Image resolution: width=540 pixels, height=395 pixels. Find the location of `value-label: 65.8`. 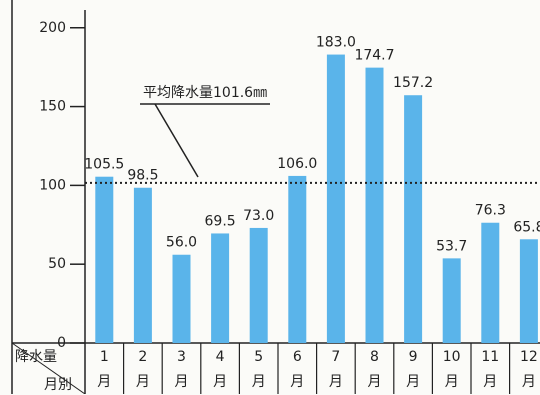

value-label: 65.8 is located at coordinates (526, 227).